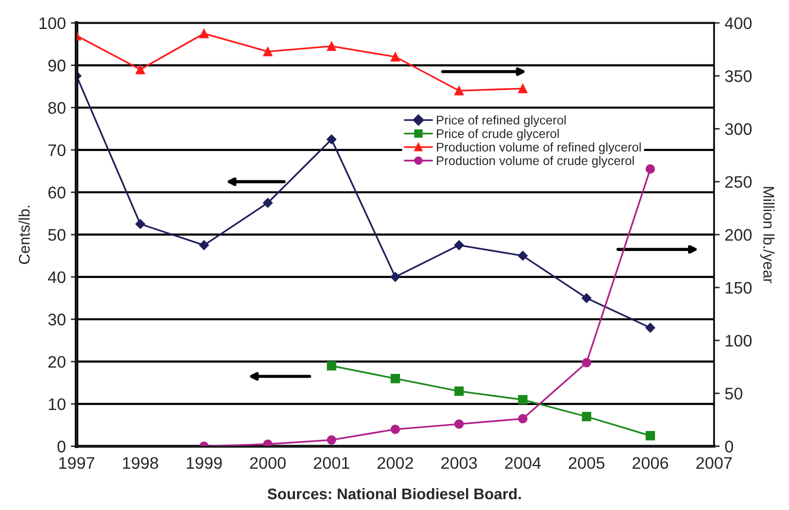  I want to click on x-tick-label: 1999, so click(204, 463).